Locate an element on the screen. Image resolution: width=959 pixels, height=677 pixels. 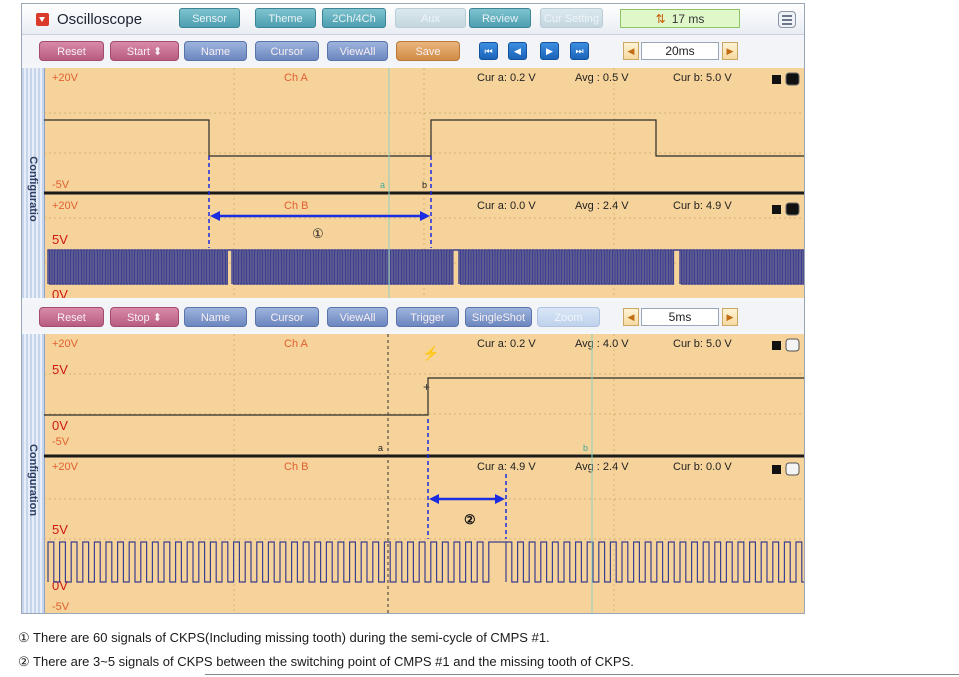
p2-cha-trace is located at coordinates (424, 396).